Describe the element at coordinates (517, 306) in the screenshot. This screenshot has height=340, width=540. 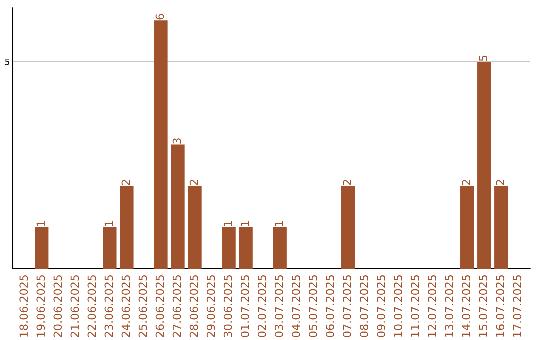
I see `x-tick-label: 17.07.2025` at that location.